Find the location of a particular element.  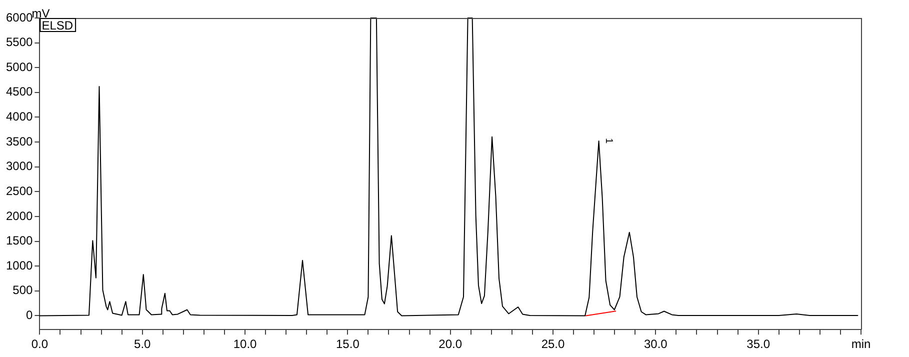

y-tick-label: 4500 is located at coordinates (20, 91).